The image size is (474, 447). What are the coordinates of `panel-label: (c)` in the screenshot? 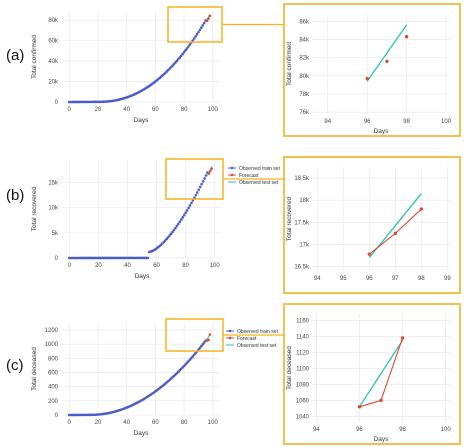 It's located at (15, 365).